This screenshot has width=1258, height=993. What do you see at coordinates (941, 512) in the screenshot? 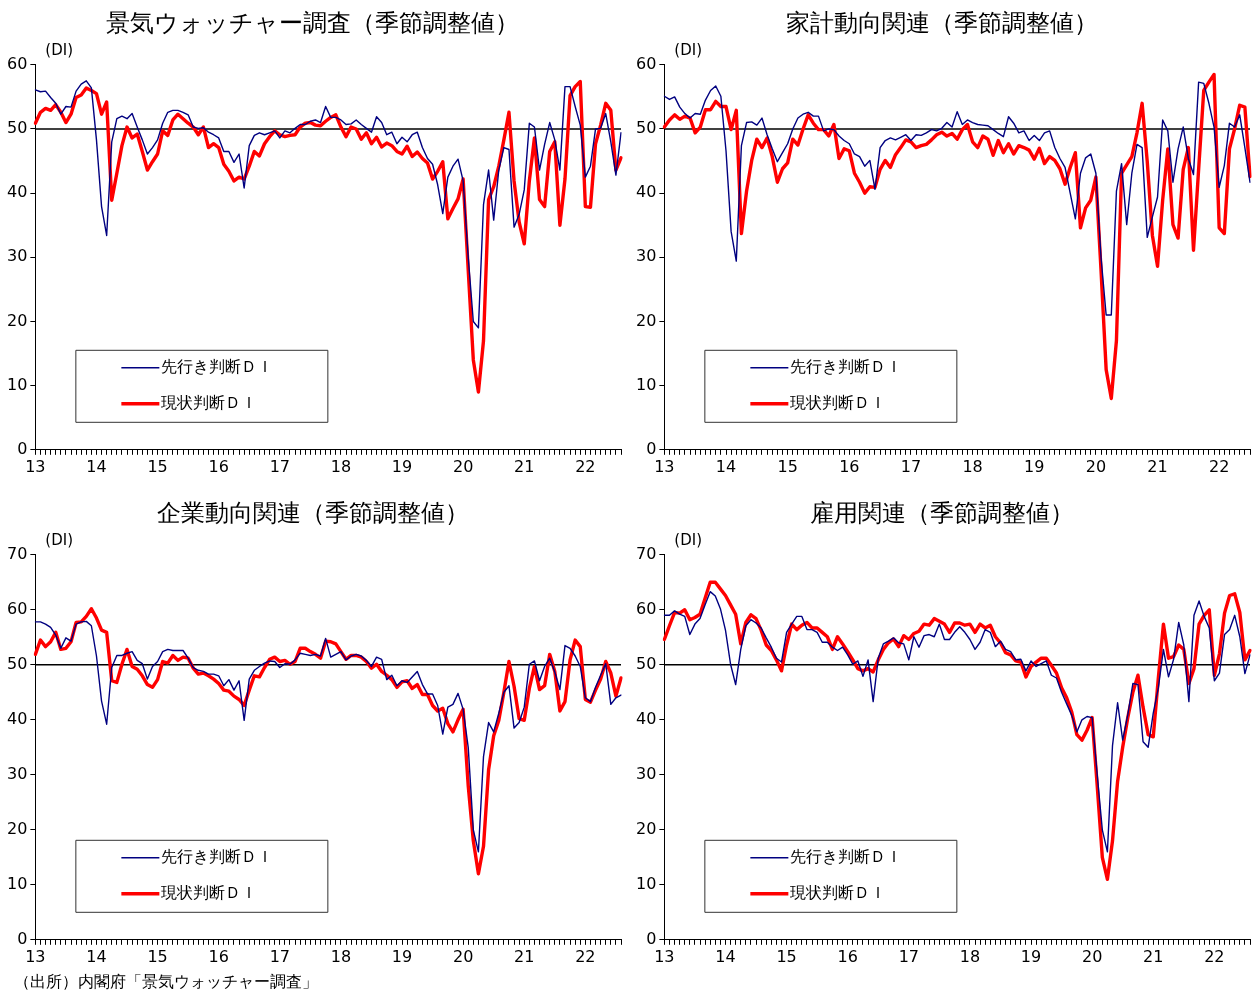
I see `chart-title: 雇用関連（季節調整値）` at bounding box center [941, 512].